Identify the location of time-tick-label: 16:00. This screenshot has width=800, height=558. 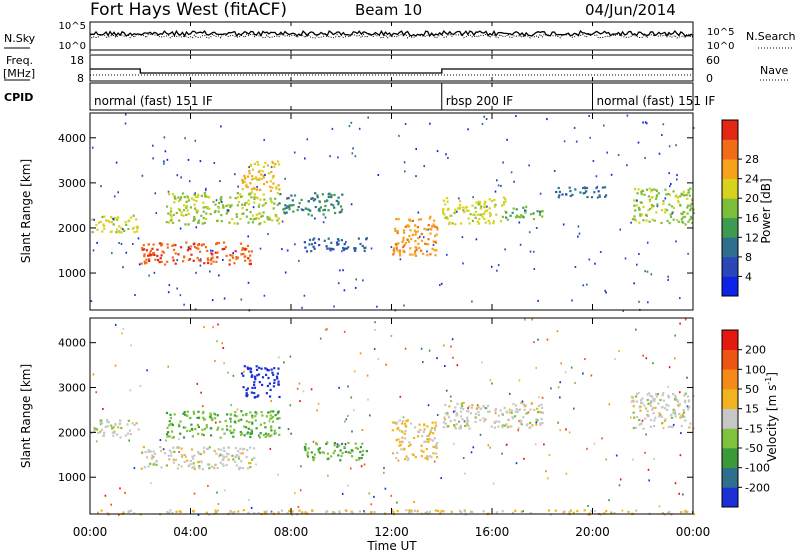
(492, 532).